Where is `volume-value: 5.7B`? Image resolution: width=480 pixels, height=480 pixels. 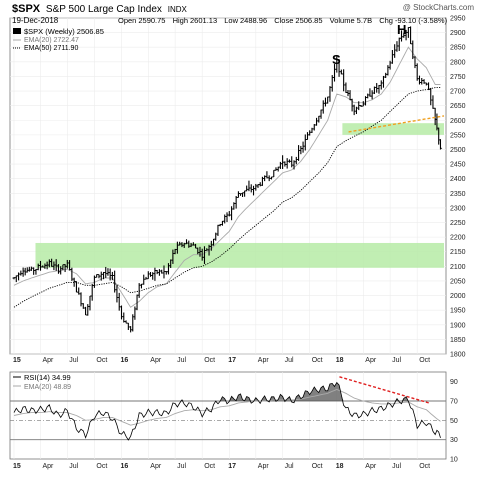
volume-value: 5.7B is located at coordinates (364, 20).